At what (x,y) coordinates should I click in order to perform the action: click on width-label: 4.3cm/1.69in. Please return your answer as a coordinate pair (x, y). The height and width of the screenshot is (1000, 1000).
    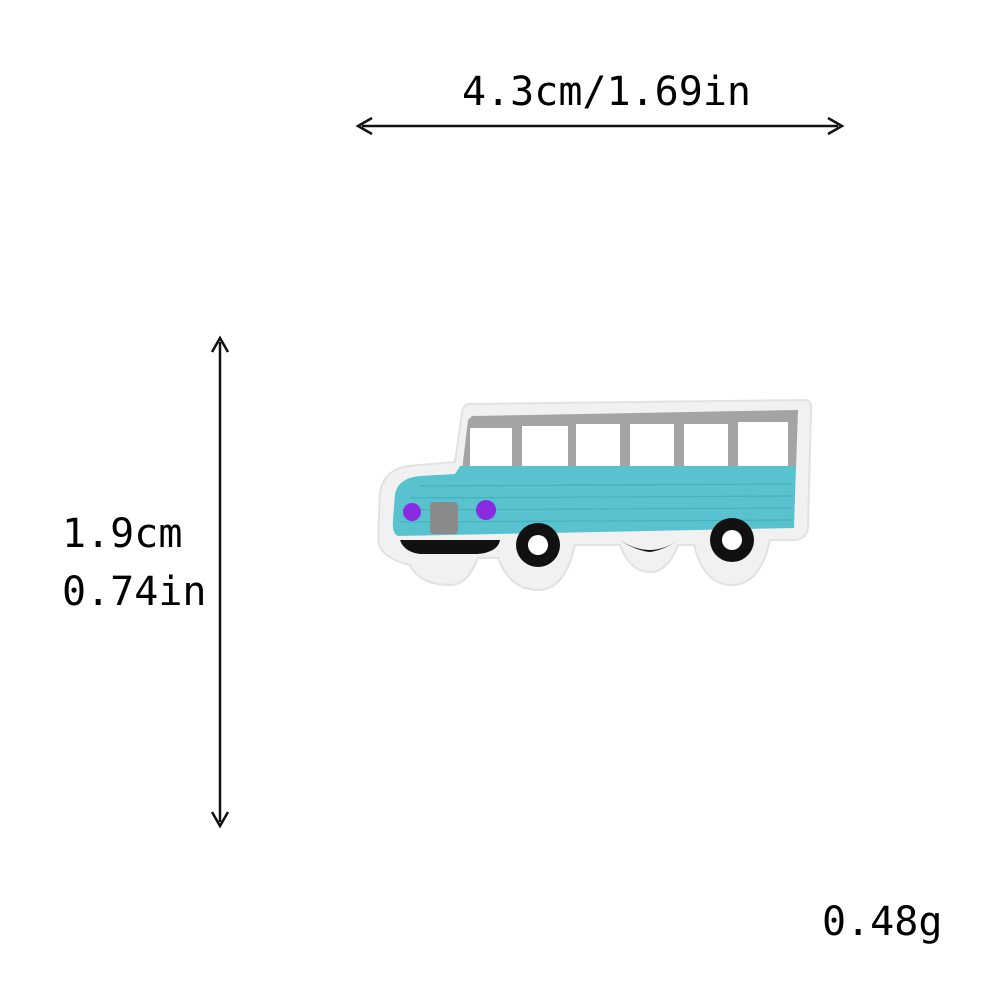
    Looking at the image, I should click on (606, 92).